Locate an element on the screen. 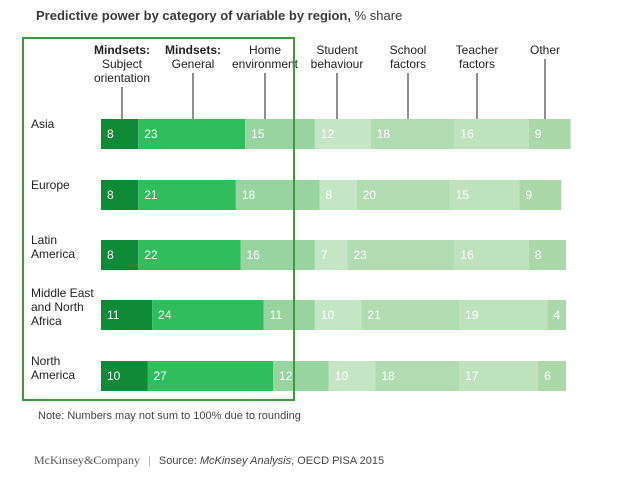 This screenshot has height=479, width=620. bar-north-america-home-environment is located at coordinates (301, 376).